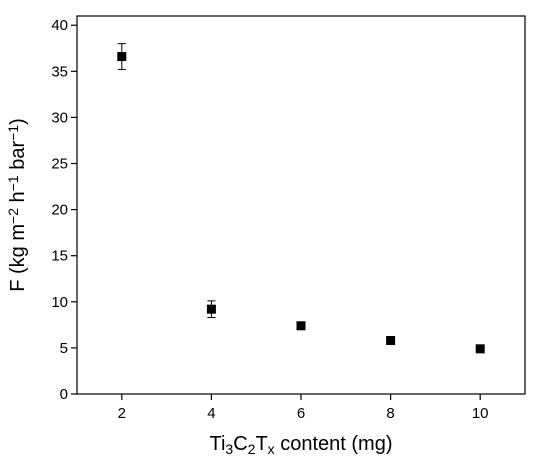 This screenshot has width=550, height=464. I want to click on x-axis: 2 4 6 8 10, so click(303, 408).